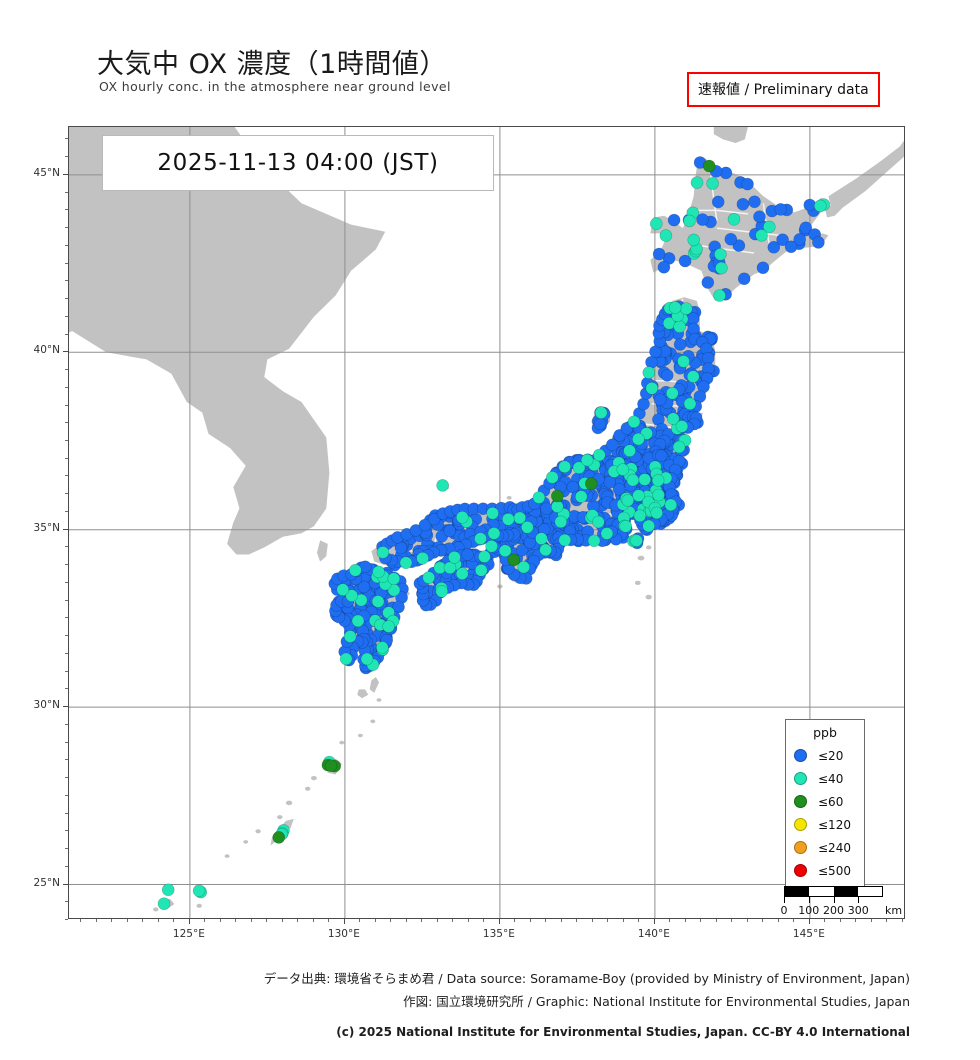 Image resolution: width=980 pixels, height=1060 pixels. What do you see at coordinates (298, 163) in the screenshot?
I see `timestamp-label: 2025-11-13 04:00 (JST)` at bounding box center [298, 163].